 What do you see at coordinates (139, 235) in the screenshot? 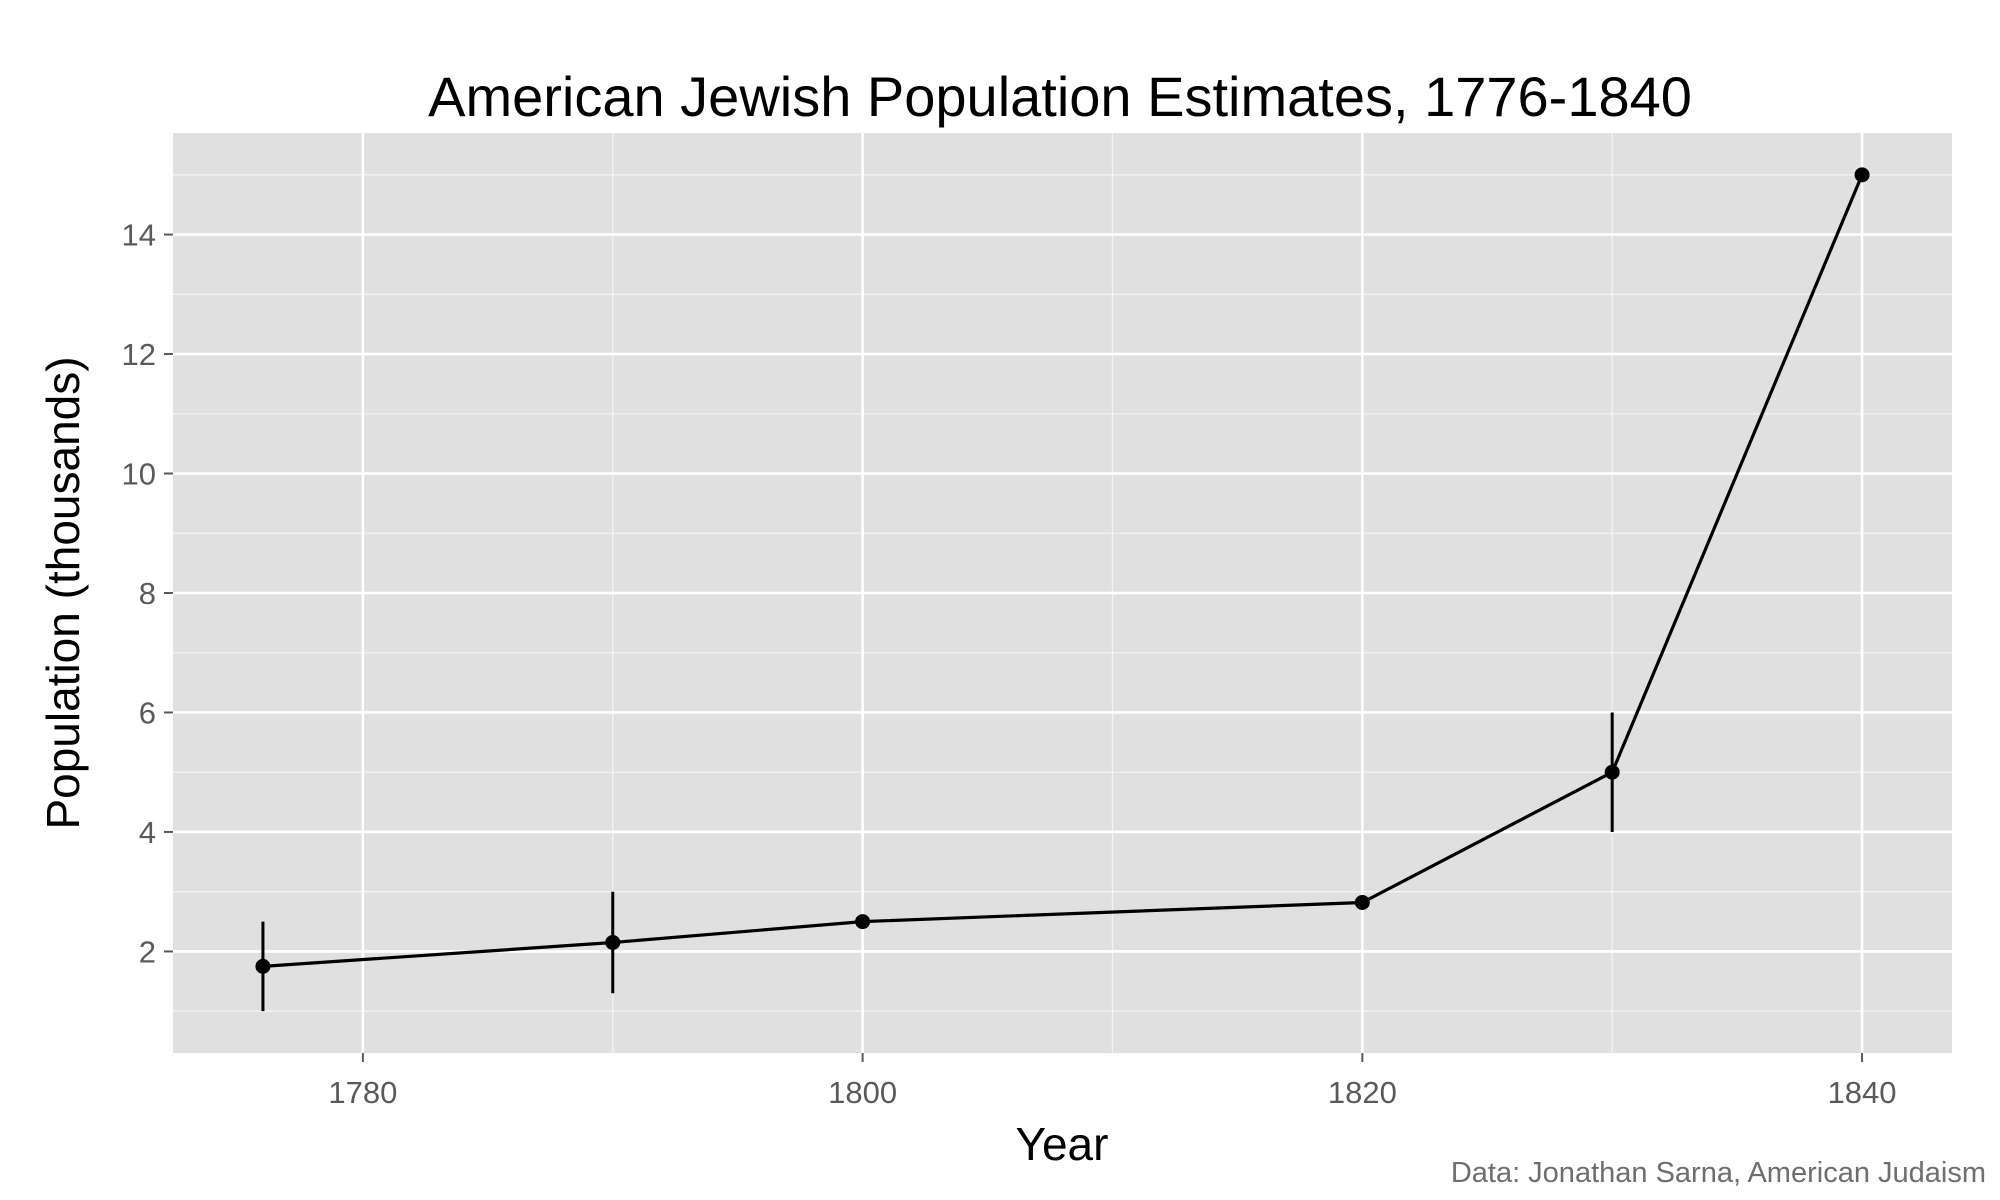
I see `y-tick-label: 14` at bounding box center [139, 235].